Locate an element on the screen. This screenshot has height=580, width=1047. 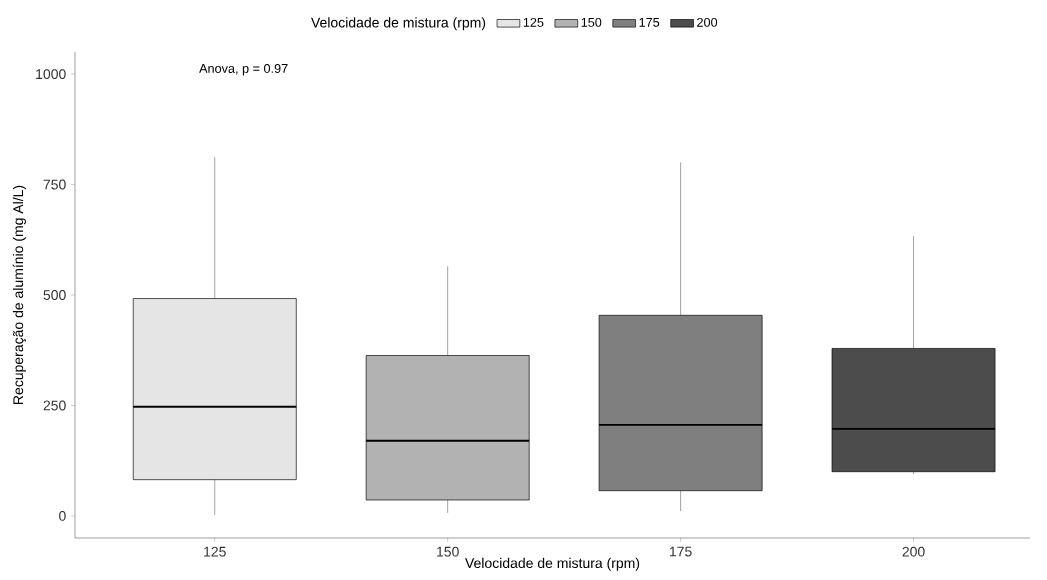
x-tick-label: 175 is located at coordinates (681, 551).